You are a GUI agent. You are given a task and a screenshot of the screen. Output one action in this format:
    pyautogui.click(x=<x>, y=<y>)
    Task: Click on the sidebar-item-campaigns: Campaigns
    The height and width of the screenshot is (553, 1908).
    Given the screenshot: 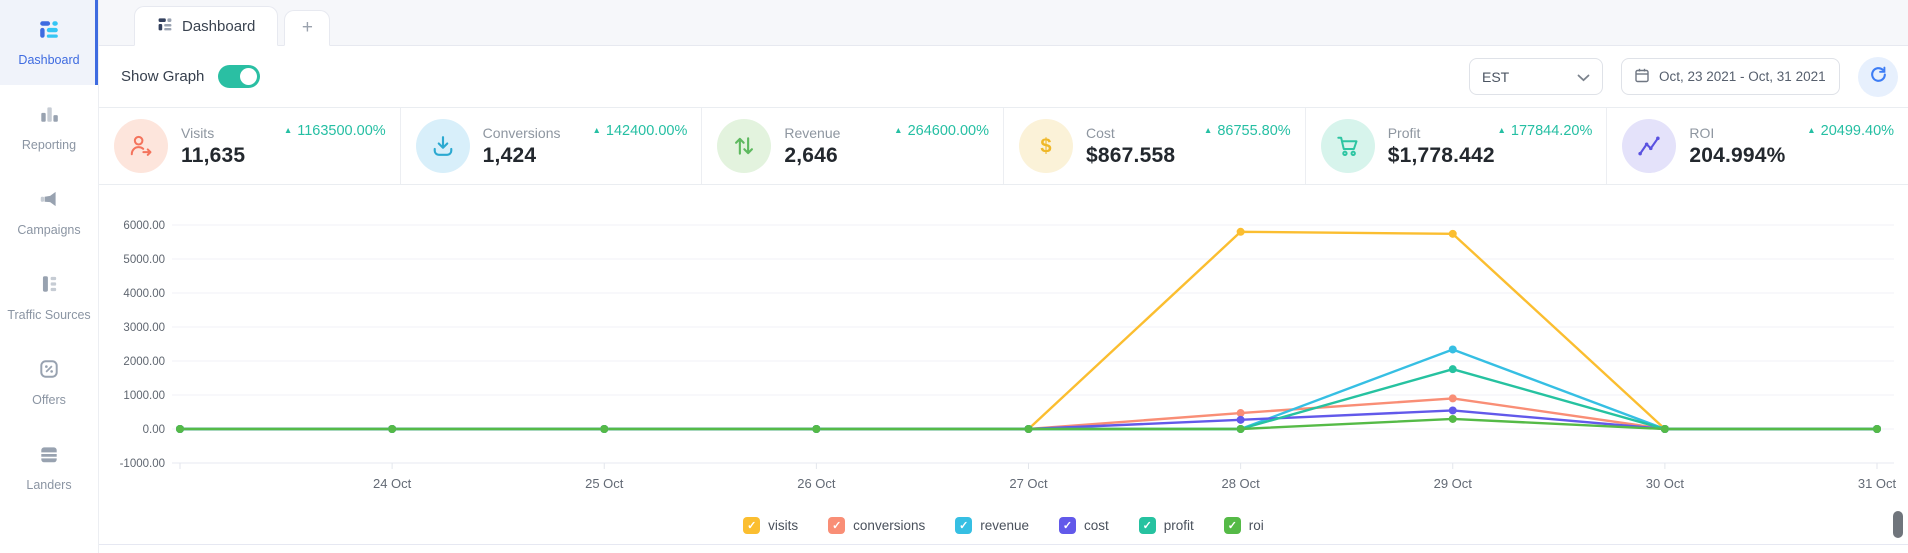 What is the action you would take?
    pyautogui.click(x=49, y=212)
    